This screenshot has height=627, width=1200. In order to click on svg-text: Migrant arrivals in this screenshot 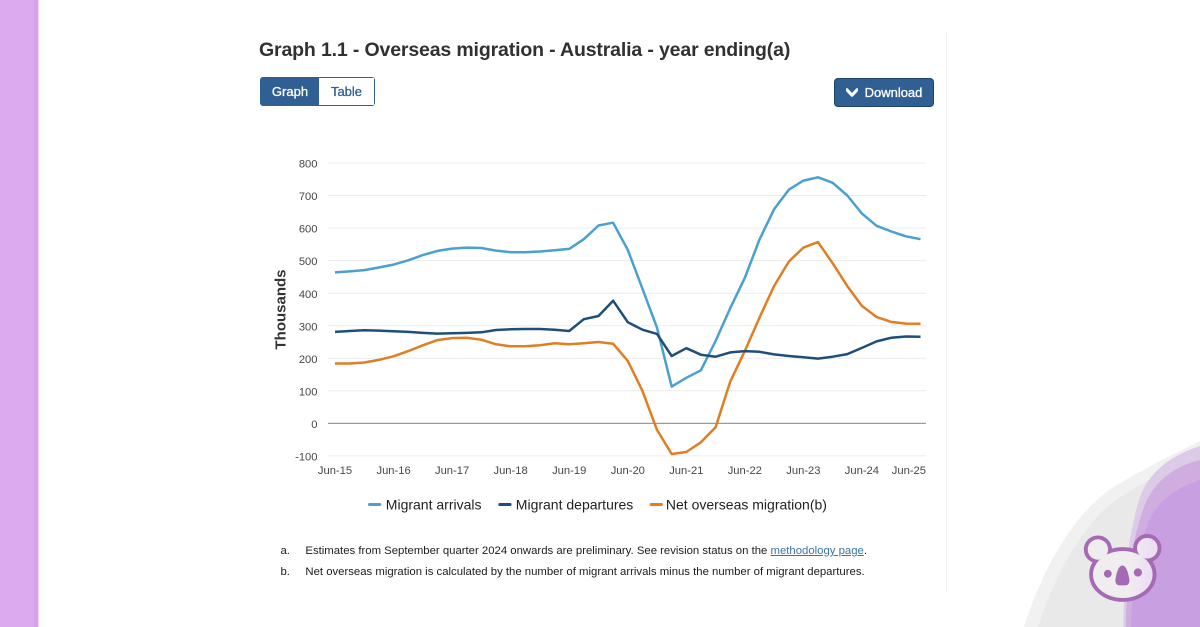, I will do `click(434, 505)`.